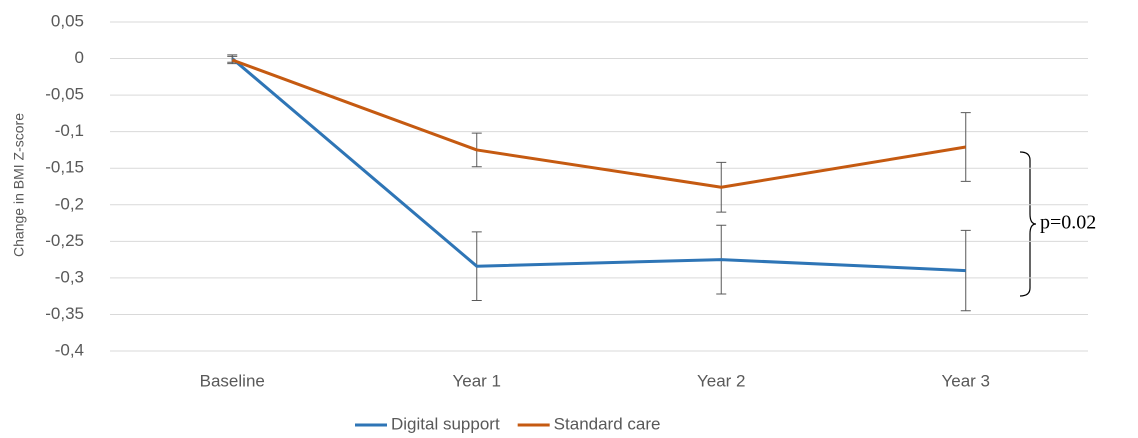 This screenshot has height=438, width=1138. Describe the element at coordinates (64, 167) in the screenshot. I see `y-tick-label: -0,15` at that location.